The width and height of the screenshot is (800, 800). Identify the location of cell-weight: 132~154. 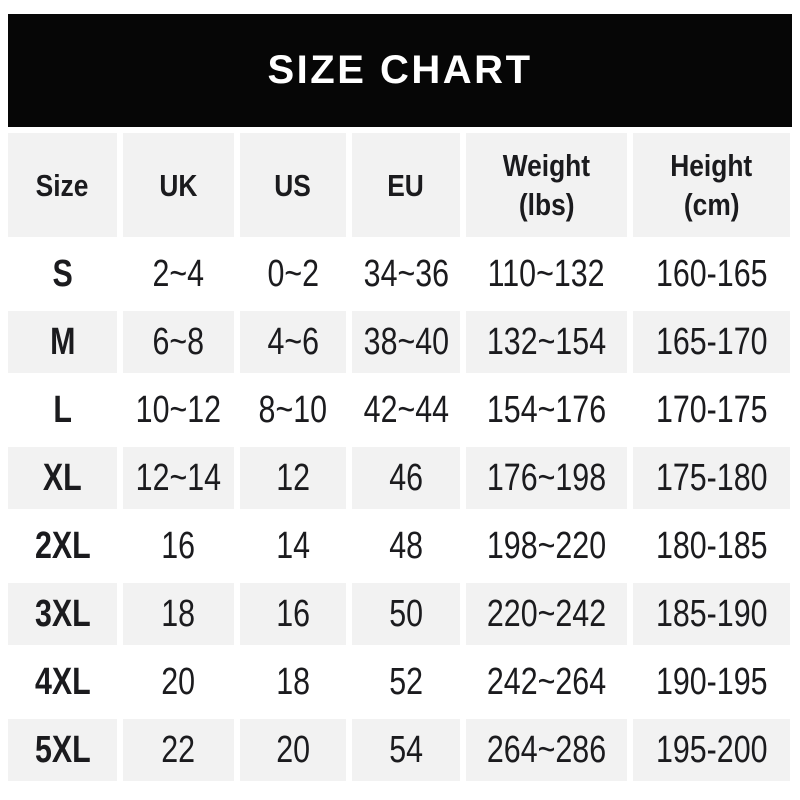
(546, 342).